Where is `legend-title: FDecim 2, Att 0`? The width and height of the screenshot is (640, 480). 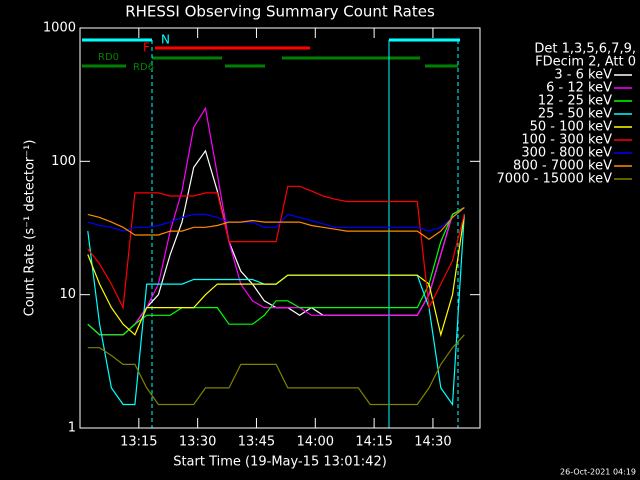
legend-title: FDecim 2, Att 0 is located at coordinates (585, 62).